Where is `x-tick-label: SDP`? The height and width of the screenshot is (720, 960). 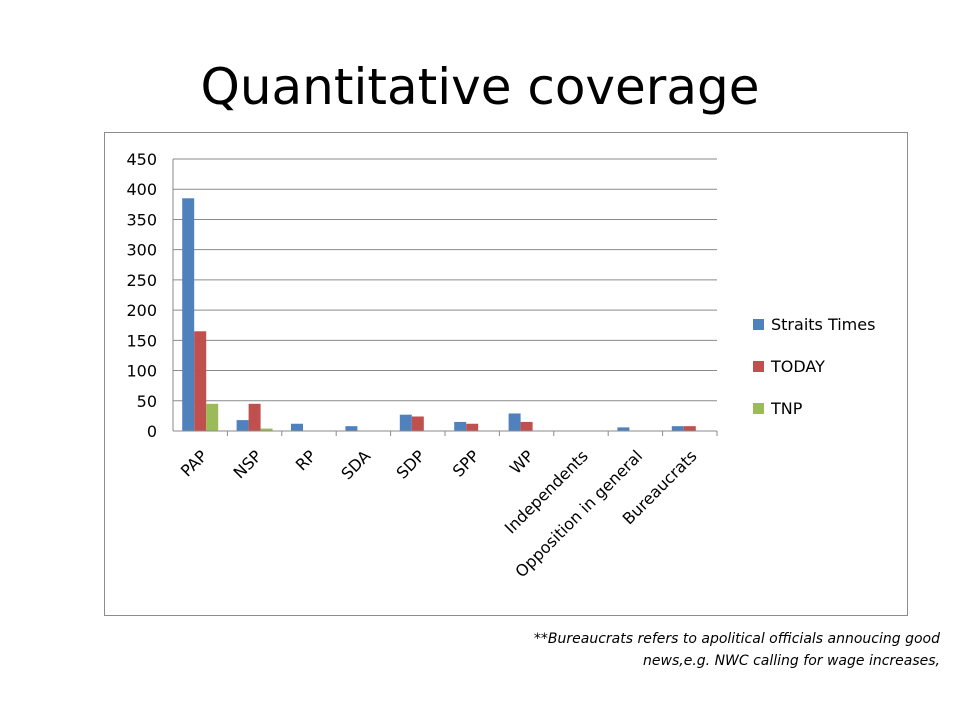 x-tick-label: SDP is located at coordinates (410, 464).